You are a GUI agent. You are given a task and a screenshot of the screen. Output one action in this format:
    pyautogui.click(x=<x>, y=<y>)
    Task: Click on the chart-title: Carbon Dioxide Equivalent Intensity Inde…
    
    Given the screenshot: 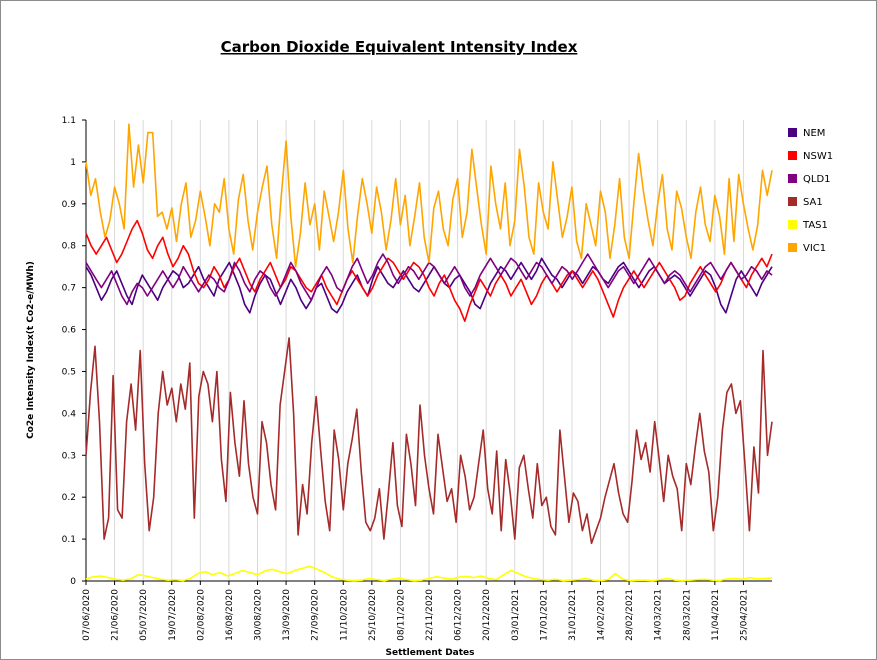 What is the action you would take?
    pyautogui.click(x=399, y=47)
    